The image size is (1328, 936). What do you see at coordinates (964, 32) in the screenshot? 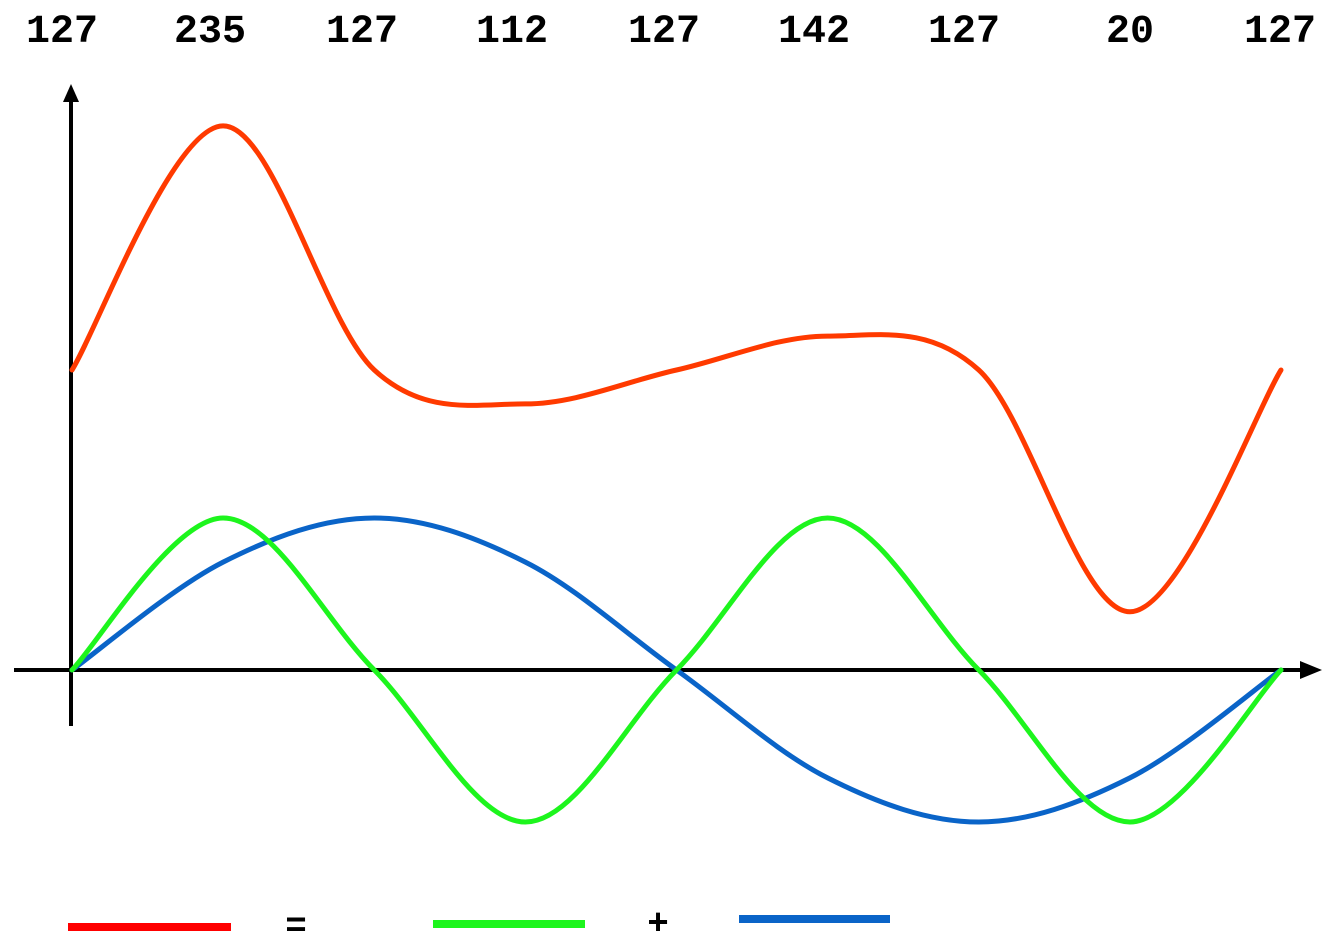
I see `top-label-7: 127` at bounding box center [964, 32].